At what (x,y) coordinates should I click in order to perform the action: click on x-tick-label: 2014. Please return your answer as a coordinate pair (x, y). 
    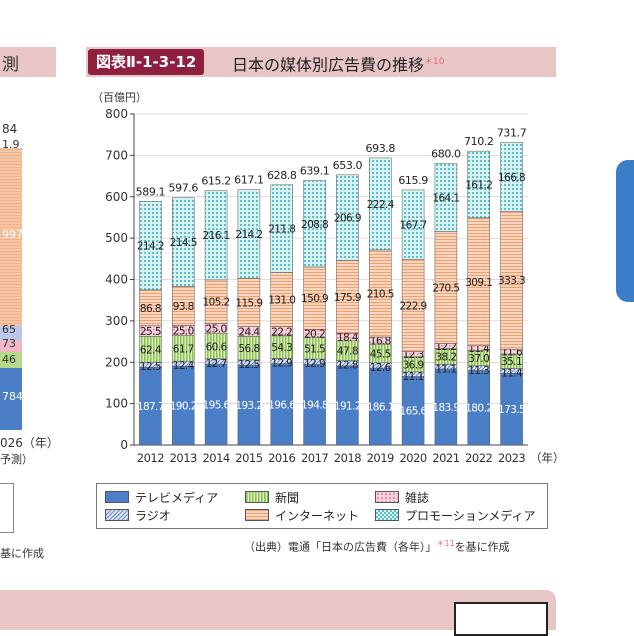
    Looking at the image, I should click on (215, 458).